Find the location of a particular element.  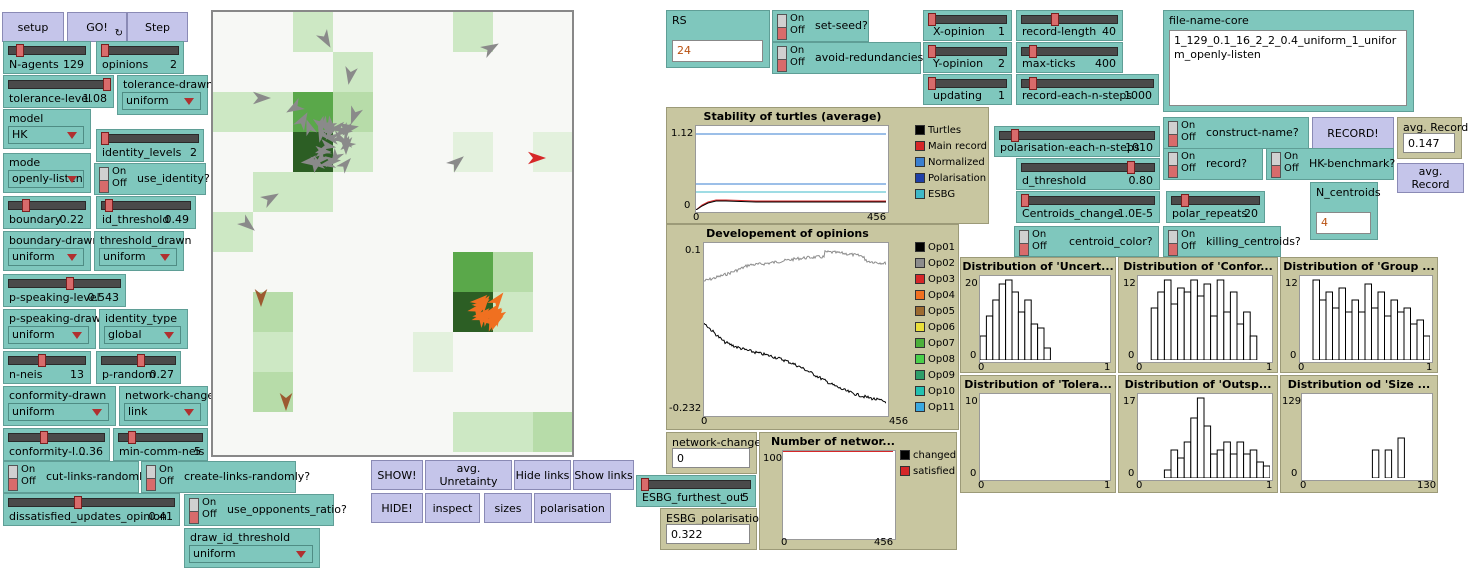

killing-centroids-switch: On Off killing_centroids? is located at coordinates (1232, 241).